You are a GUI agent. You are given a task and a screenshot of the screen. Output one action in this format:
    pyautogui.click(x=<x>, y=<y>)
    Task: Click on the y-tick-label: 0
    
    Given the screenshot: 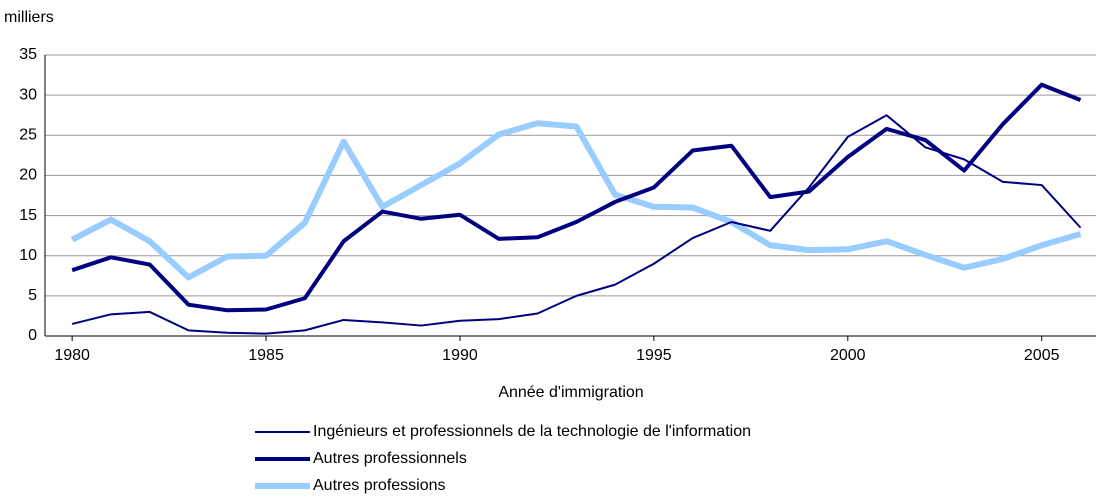 What is the action you would take?
    pyautogui.click(x=32, y=335)
    